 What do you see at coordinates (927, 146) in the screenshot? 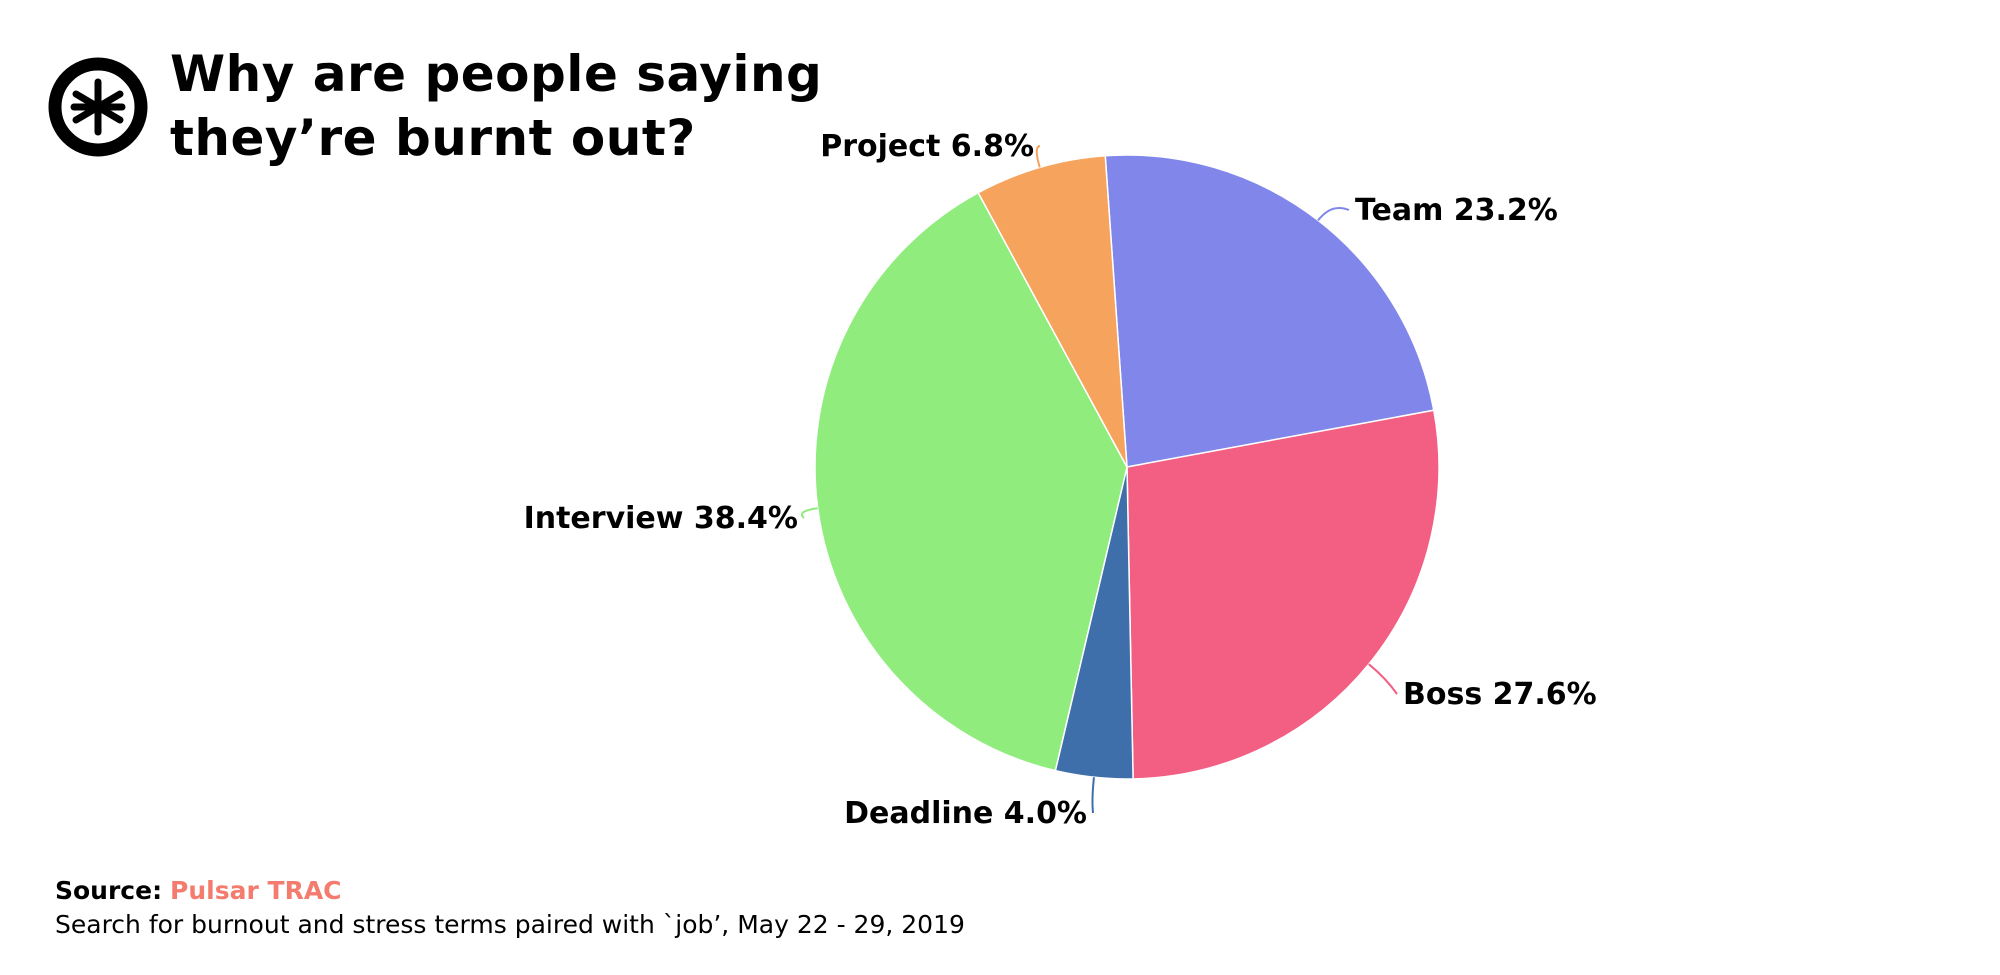
I see `slice-label-project: Project 6.8%` at bounding box center [927, 146].